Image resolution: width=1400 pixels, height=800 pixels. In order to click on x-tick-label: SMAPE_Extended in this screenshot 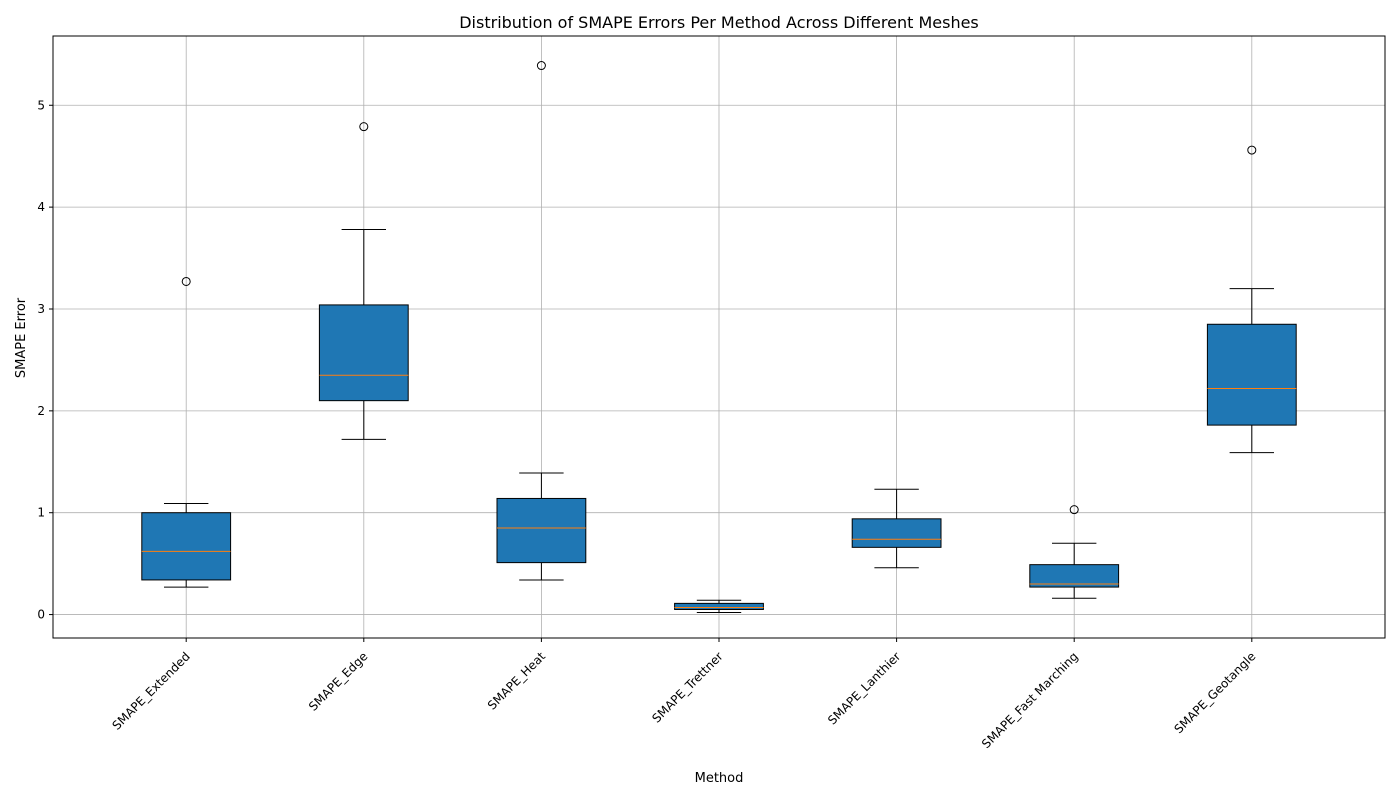, I will do `click(150, 690)`.